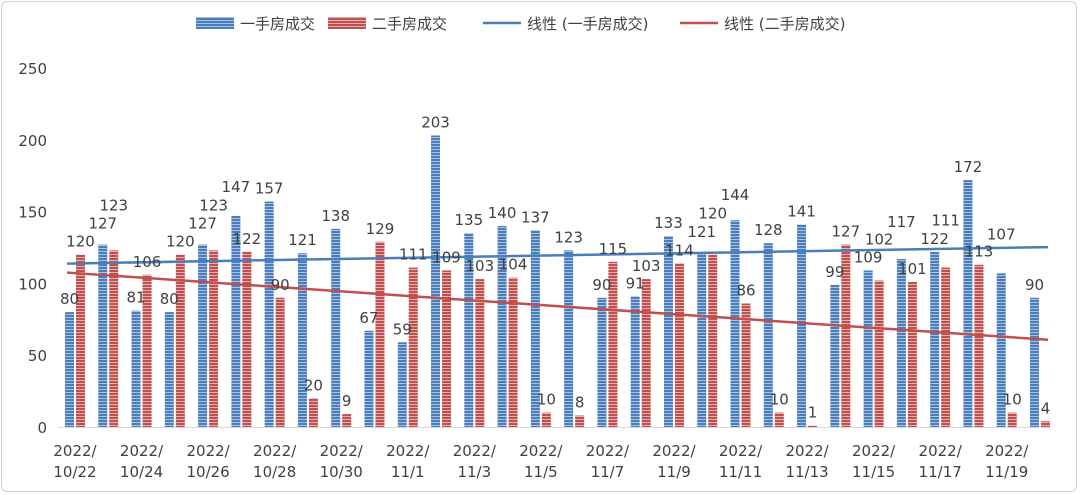 The height and width of the screenshot is (495, 1080). What do you see at coordinates (513, 265) in the screenshot?
I see `data-label: 104` at bounding box center [513, 265].